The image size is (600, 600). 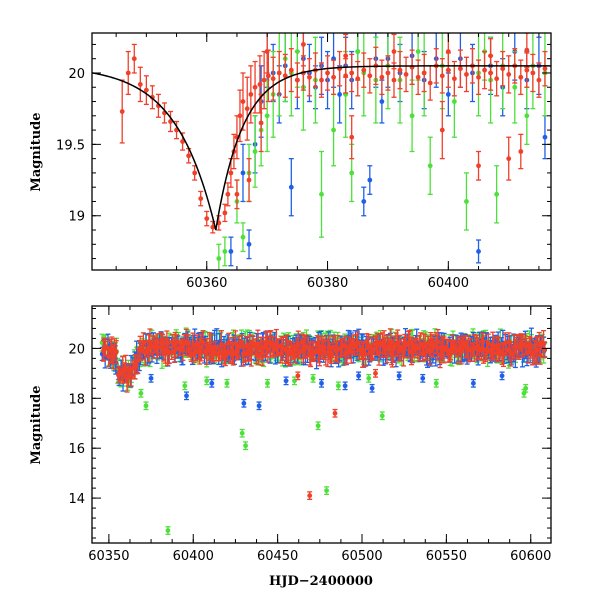 What do you see at coordinates (361, 556) in the screenshot?
I see `x-tick-label: 60500` at bounding box center [361, 556].